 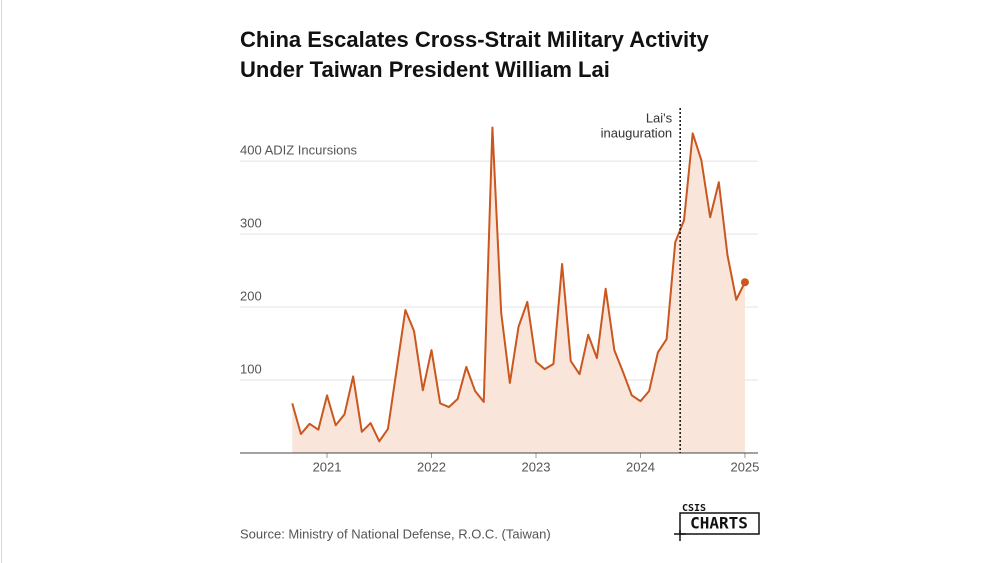 What do you see at coordinates (425, 69) in the screenshot?
I see `chart-title: Under Taiwan President William Lai` at bounding box center [425, 69].